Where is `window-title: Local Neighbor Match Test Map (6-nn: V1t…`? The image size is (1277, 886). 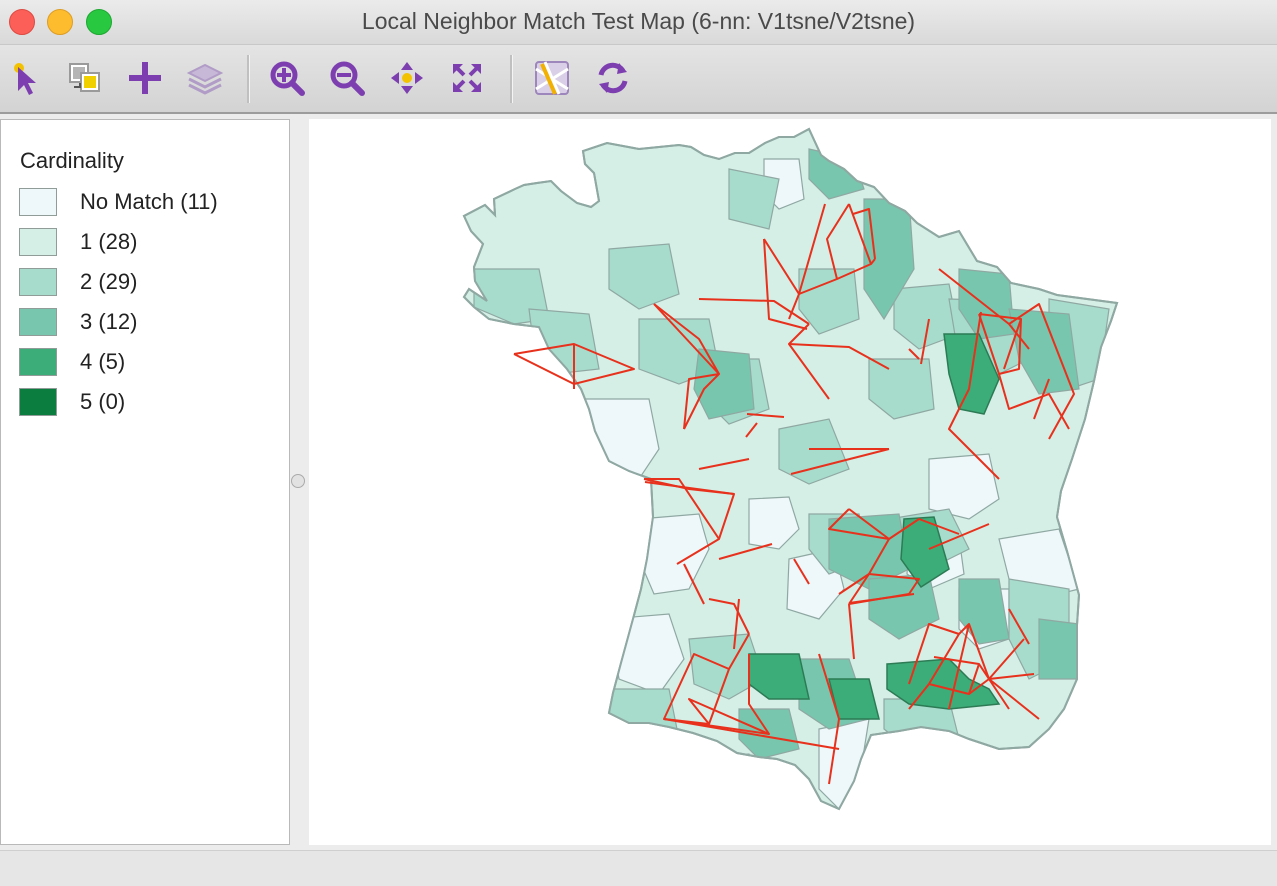 window-title: Local Neighbor Match Test Map (6-nn: V1t… is located at coordinates (638, 21).